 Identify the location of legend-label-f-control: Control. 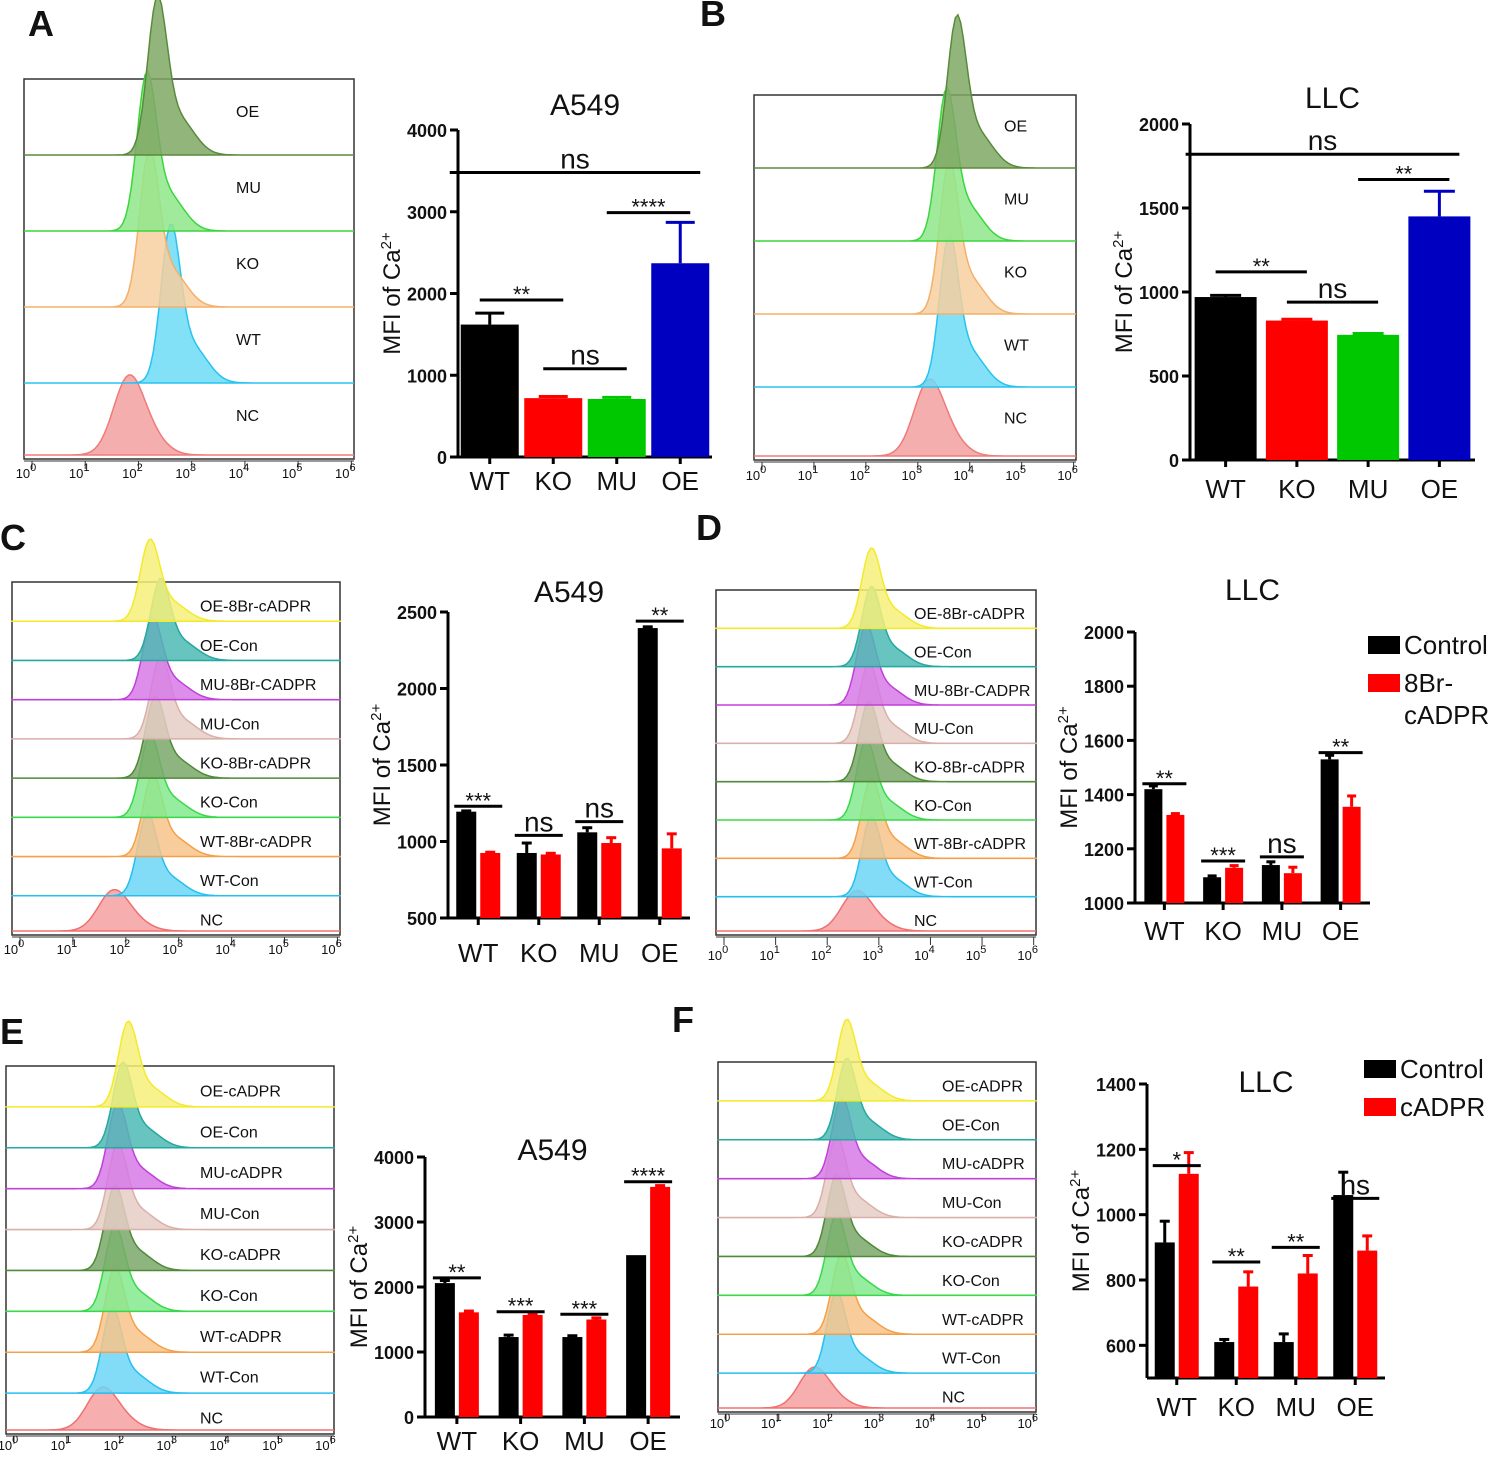
(1442, 1069).